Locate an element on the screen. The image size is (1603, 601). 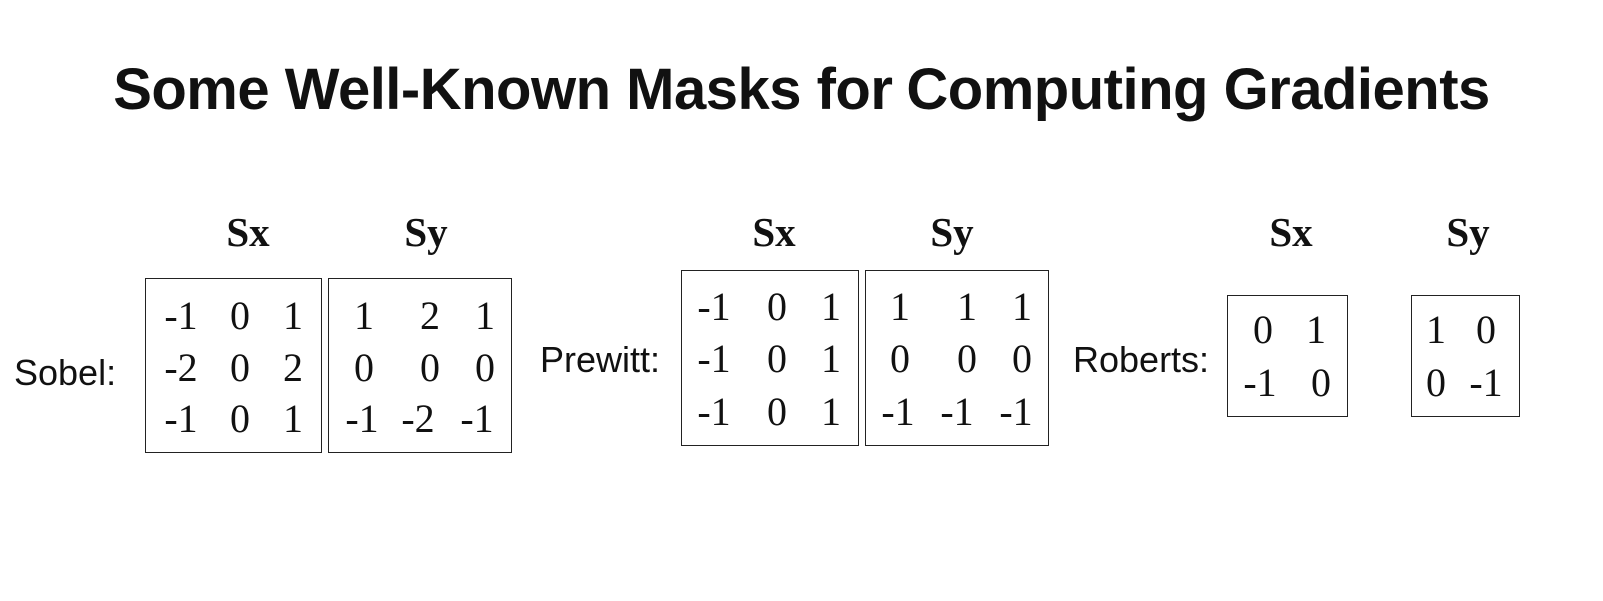
prewitt-sy-mask: 1 1 1 0 0 0 -1 -1 -1 is located at coordinates (957, 358).